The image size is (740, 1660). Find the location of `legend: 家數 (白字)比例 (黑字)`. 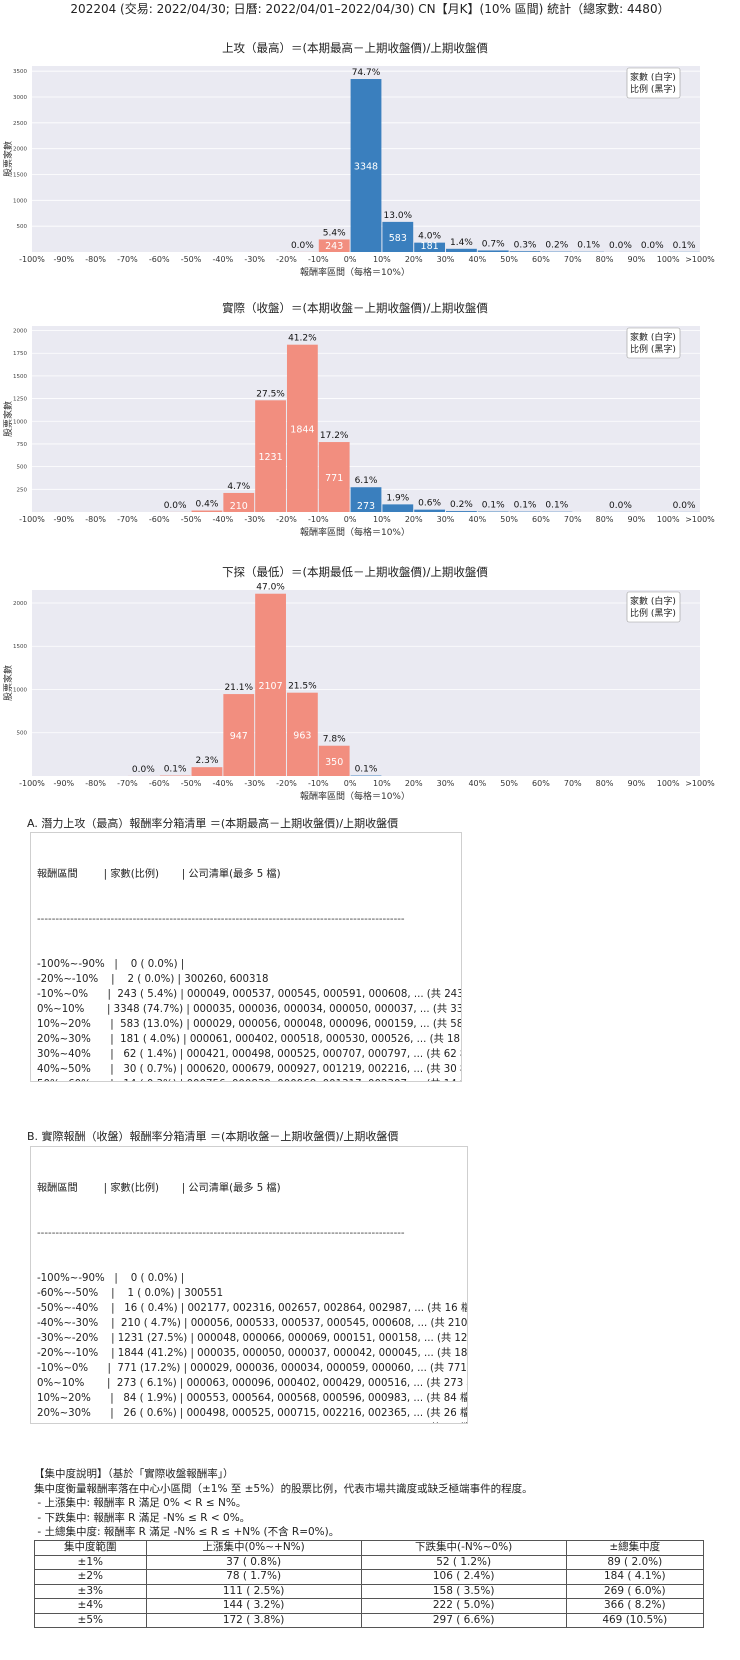

legend: 家數 (白字)比例 (黑字) is located at coordinates (653, 607).